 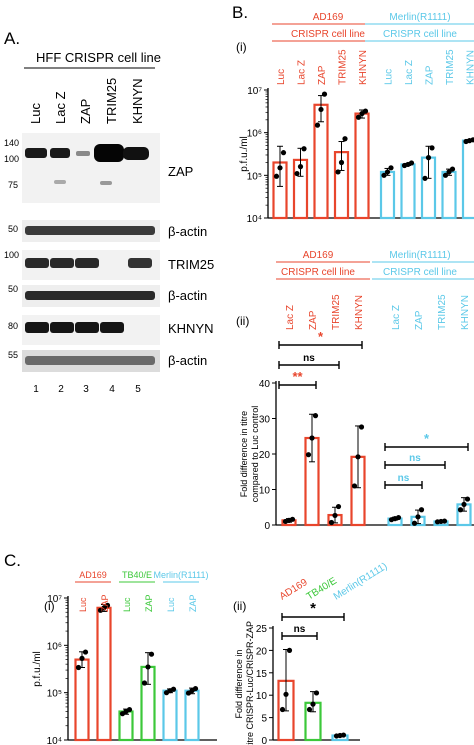 I want to click on blot-label-trim25: TRIM25, so click(x=191, y=264).